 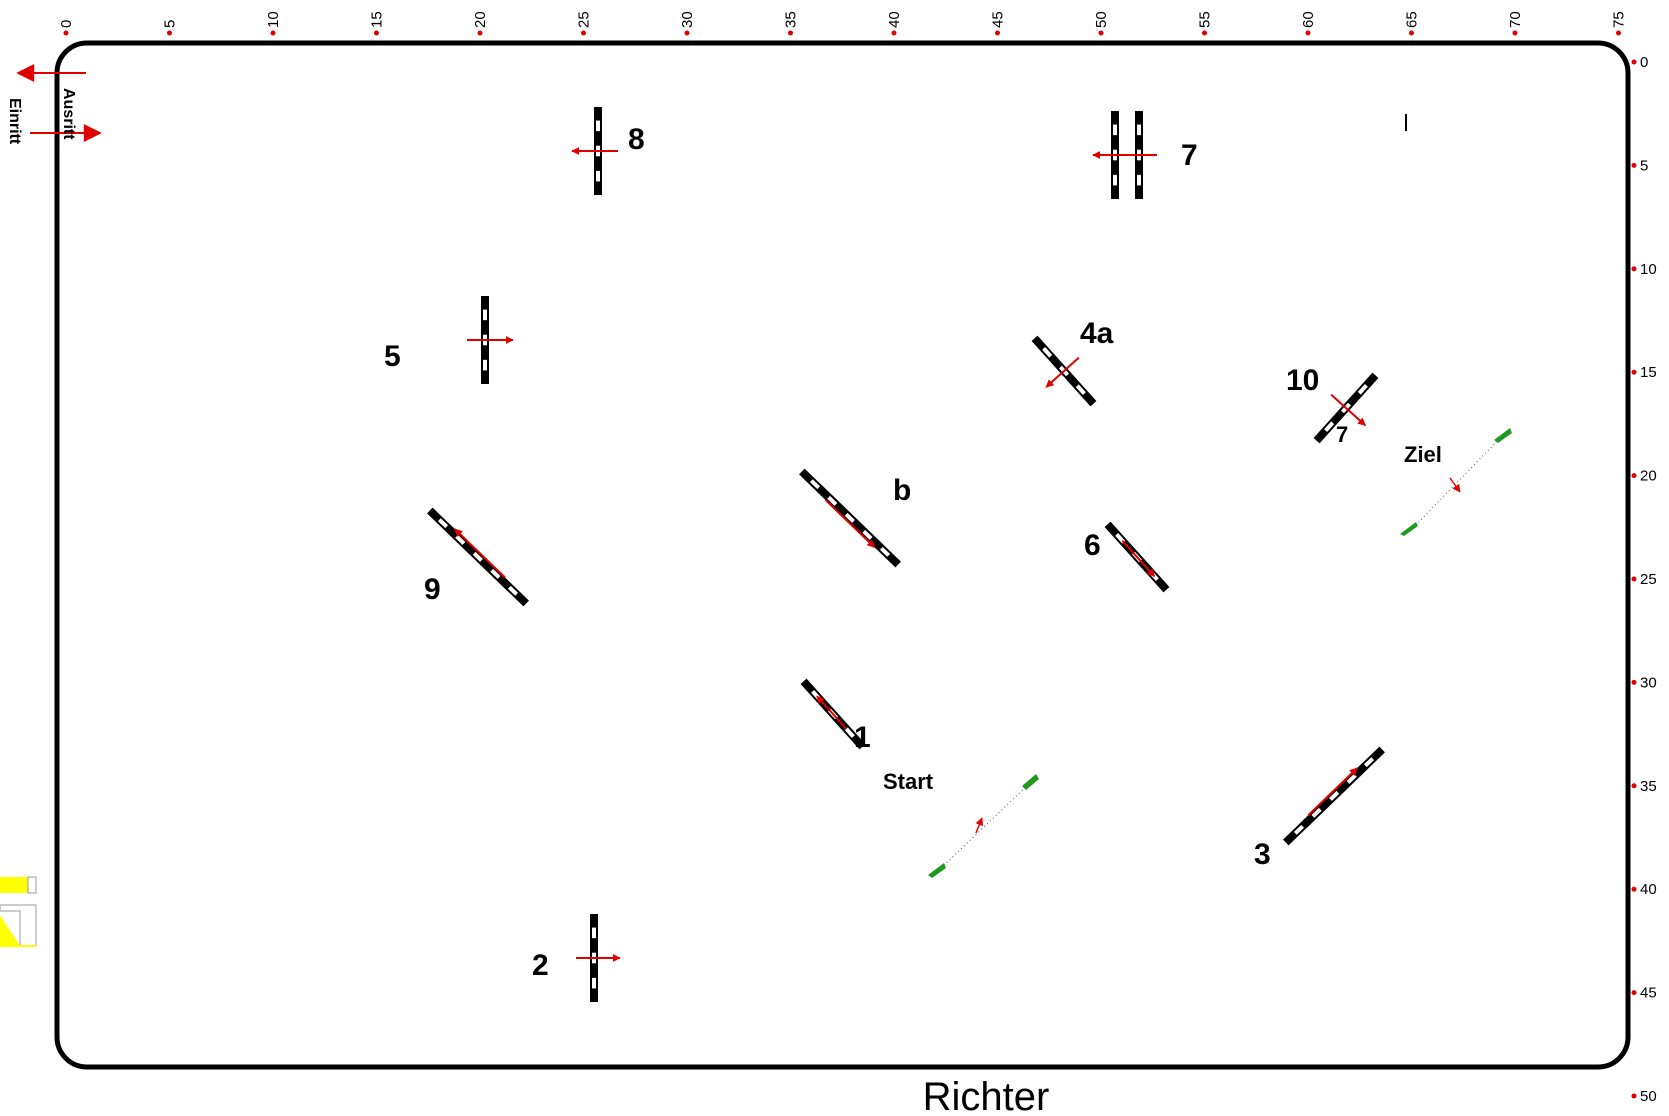 What do you see at coordinates (1205, 19) in the screenshot?
I see `scale-tick-label: 55` at bounding box center [1205, 19].